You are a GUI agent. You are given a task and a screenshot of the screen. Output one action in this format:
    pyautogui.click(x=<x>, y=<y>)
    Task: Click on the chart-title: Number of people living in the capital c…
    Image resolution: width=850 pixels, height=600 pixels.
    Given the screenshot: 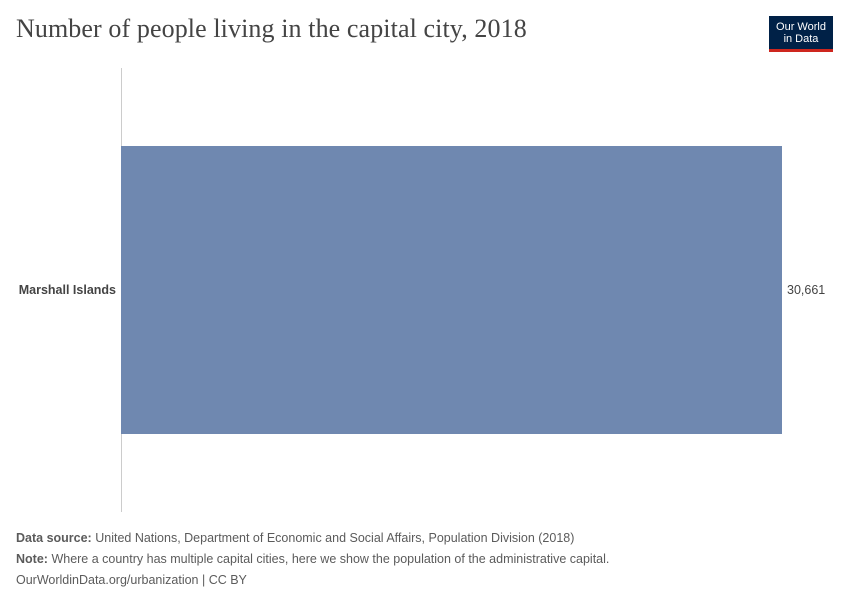 What is the action you would take?
    pyautogui.click(x=271, y=28)
    